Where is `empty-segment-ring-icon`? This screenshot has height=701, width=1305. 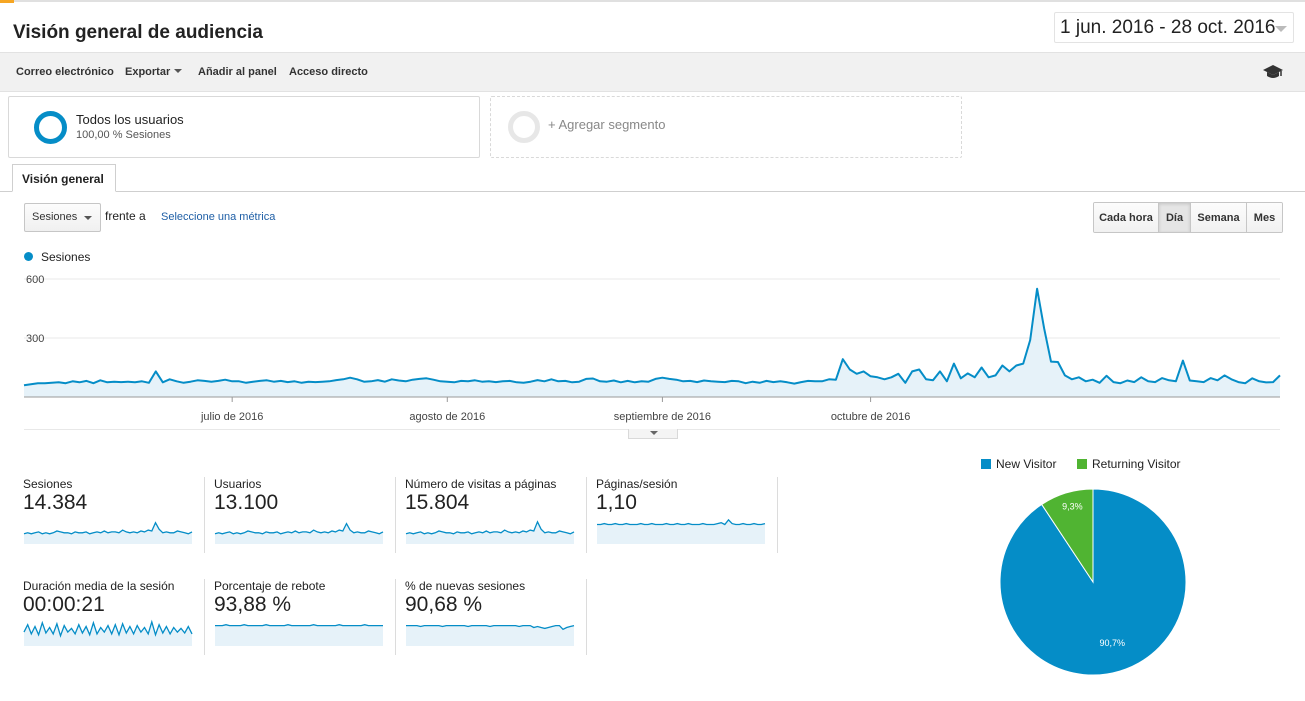 empty-segment-ring-icon is located at coordinates (524, 127).